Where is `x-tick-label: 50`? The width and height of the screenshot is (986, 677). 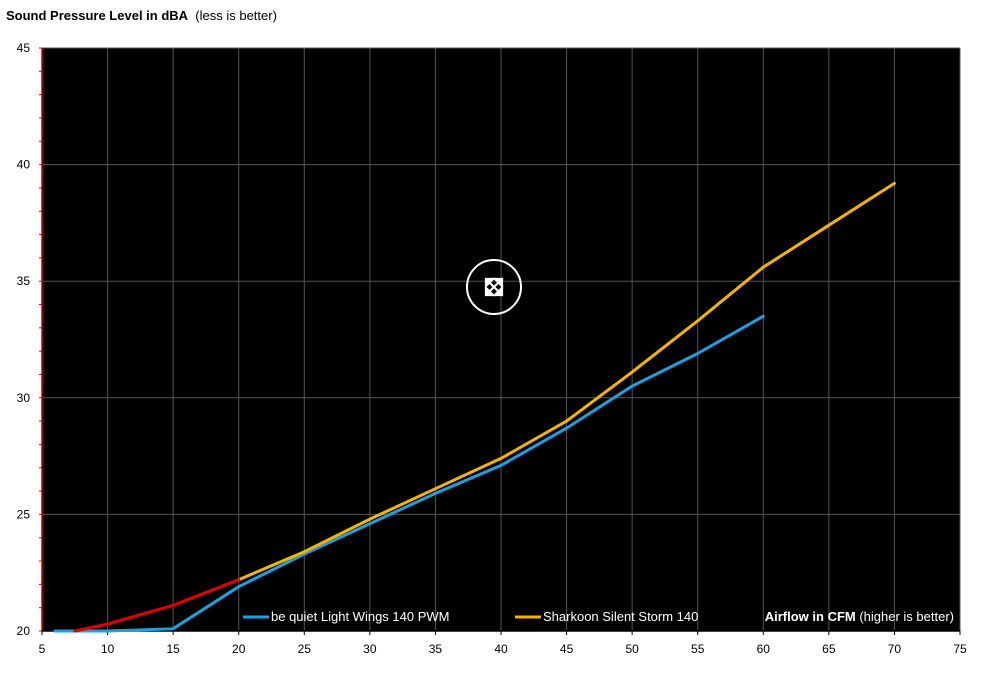 x-tick-label: 50 is located at coordinates (632, 649).